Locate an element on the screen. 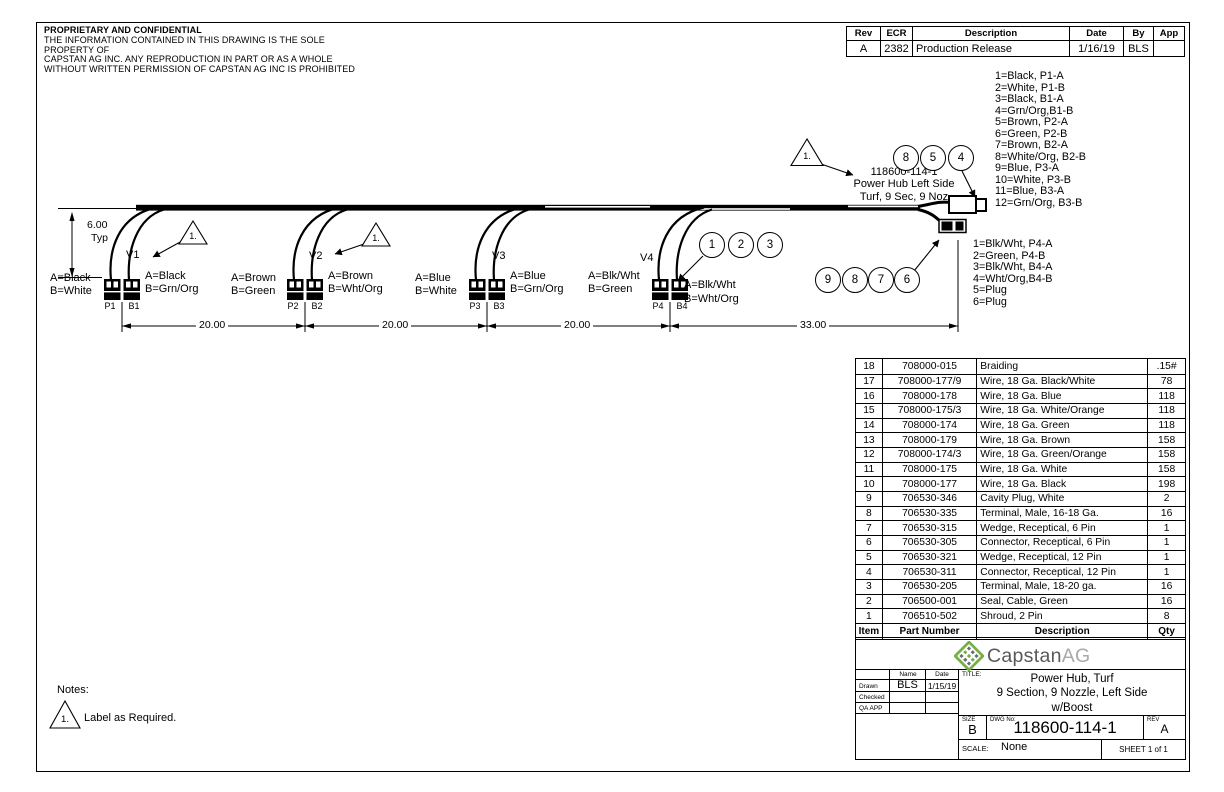  scale-value: None is located at coordinates (1014, 747).